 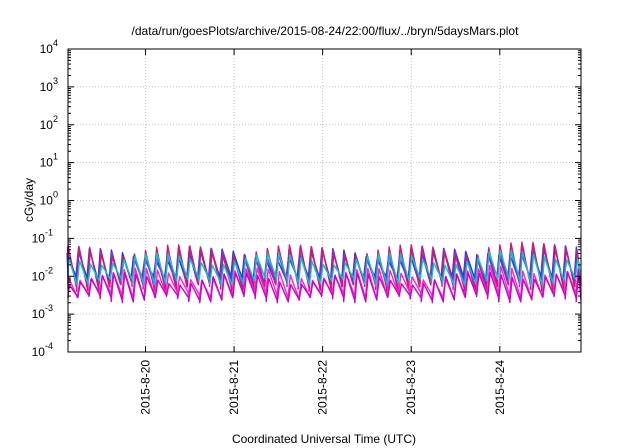 I want to click on y-tick-exponent: -1, so click(x=49, y=232).